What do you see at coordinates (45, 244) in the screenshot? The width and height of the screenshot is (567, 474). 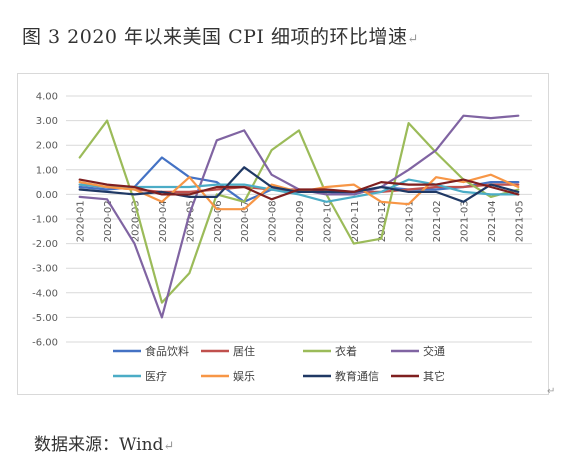 I see `y-tick-label: -2.00` at bounding box center [45, 244].